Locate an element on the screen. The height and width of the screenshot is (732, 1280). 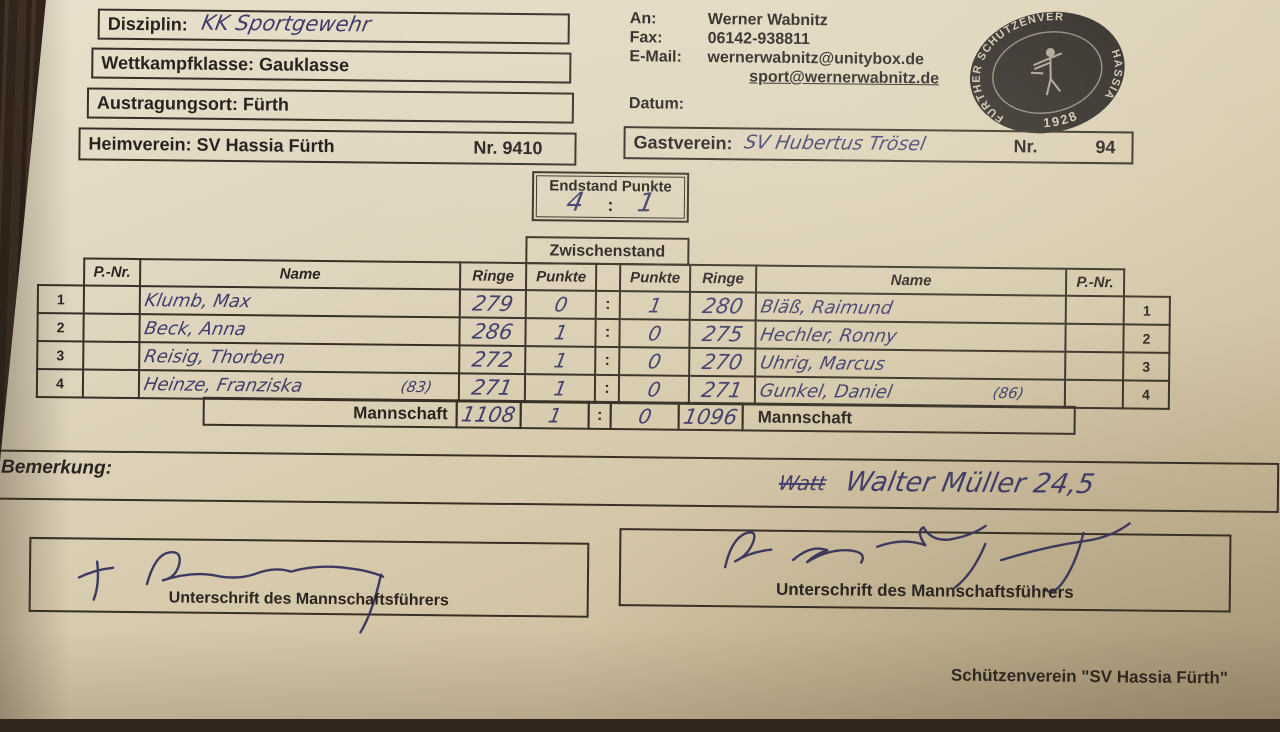
row2-home-name: Beck, Anna is located at coordinates (299, 330).